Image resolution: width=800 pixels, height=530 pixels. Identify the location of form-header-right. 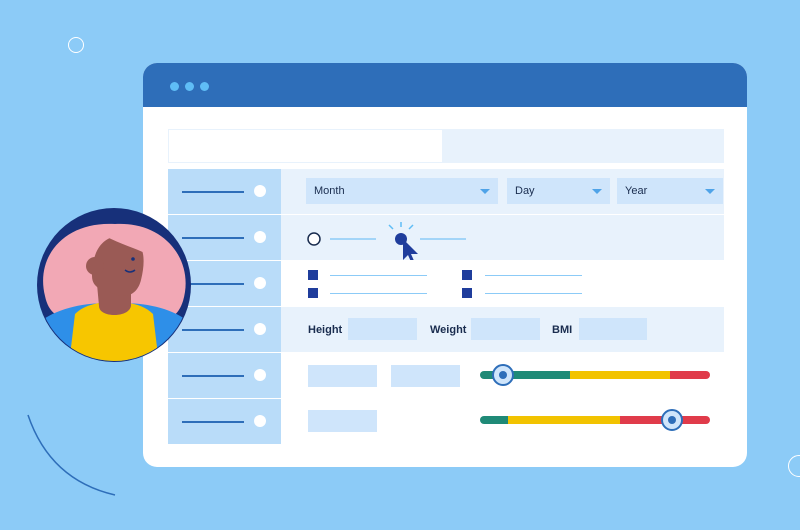
(583, 146).